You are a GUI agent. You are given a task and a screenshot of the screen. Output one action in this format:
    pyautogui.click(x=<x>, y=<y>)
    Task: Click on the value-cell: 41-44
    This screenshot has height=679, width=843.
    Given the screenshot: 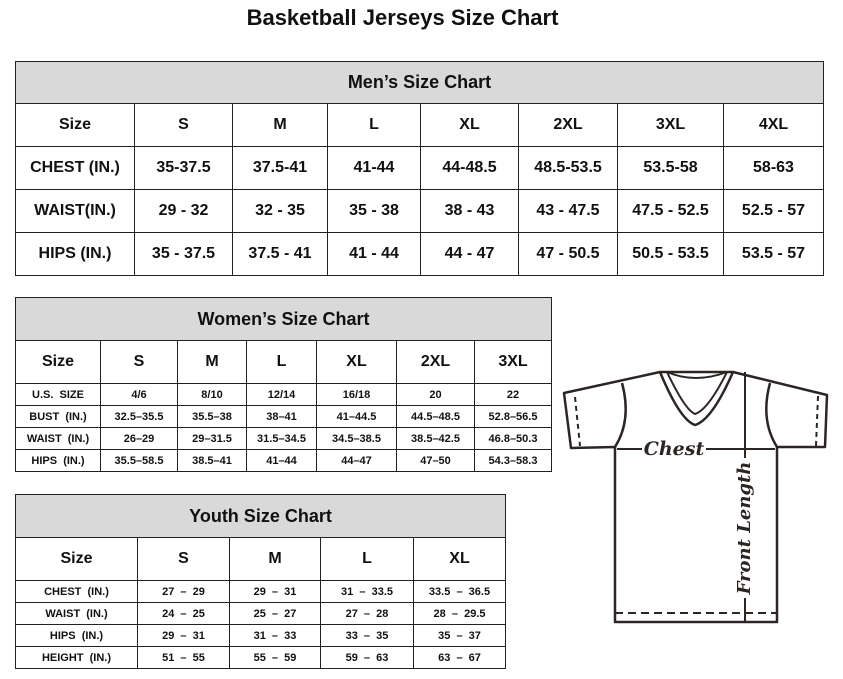 What is the action you would take?
    pyautogui.click(x=374, y=168)
    